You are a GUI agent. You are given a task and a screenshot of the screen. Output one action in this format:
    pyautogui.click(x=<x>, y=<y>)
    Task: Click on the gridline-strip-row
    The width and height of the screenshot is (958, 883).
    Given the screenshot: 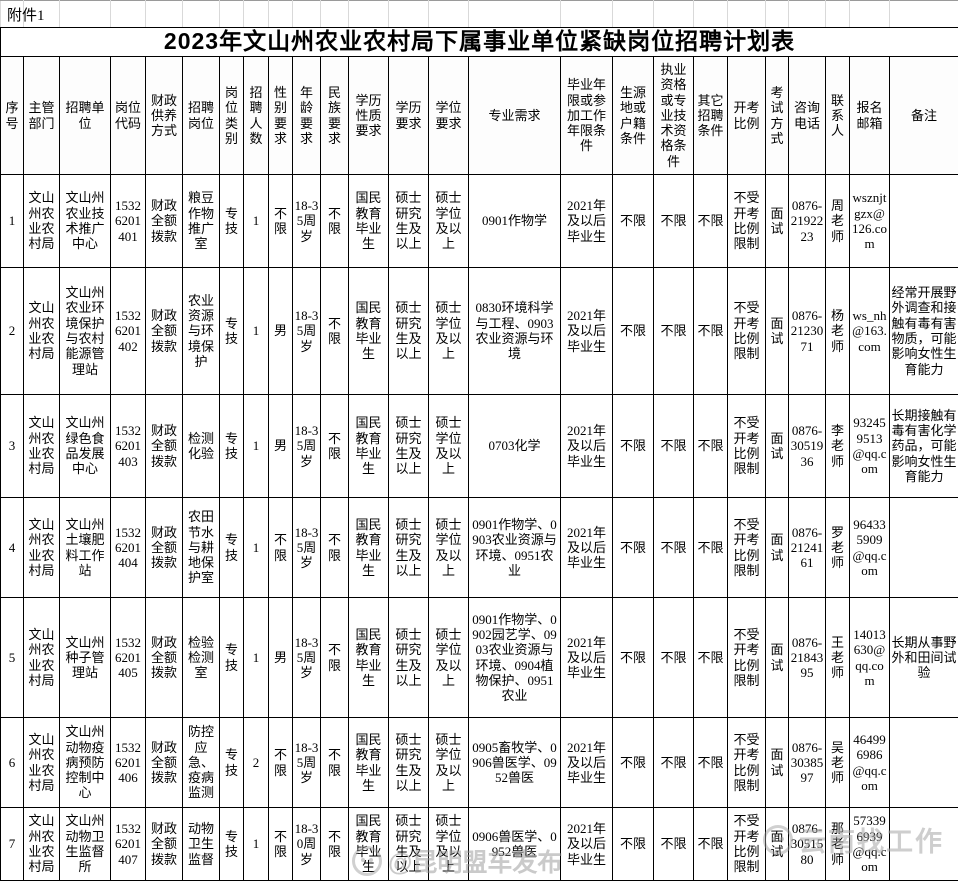 What is the action you would take?
    pyautogui.click(x=479, y=14)
    